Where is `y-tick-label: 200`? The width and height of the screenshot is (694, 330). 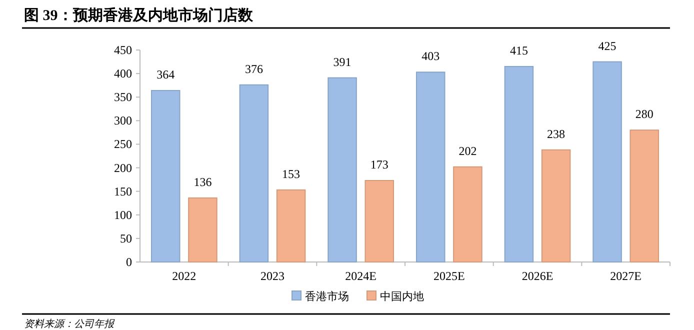 y-tick-label: 200 is located at coordinates (123, 167).